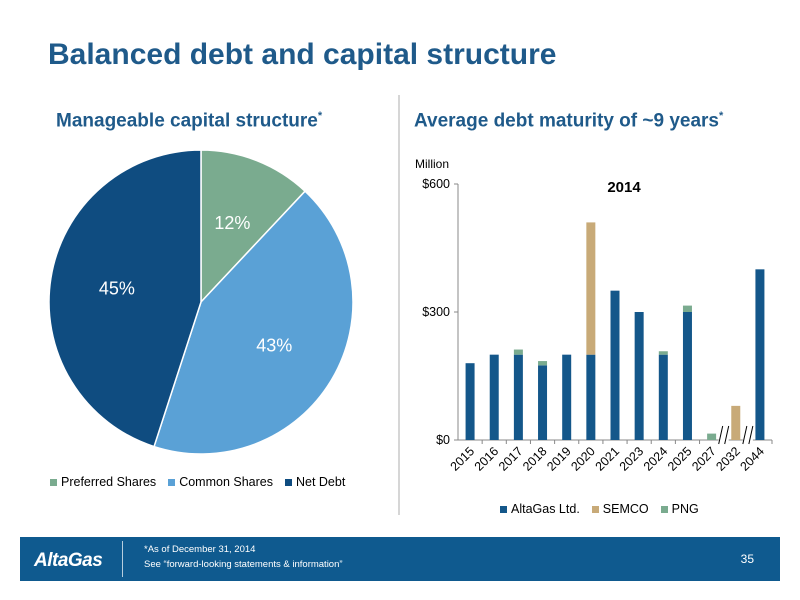 The width and height of the screenshot is (800, 600). What do you see at coordinates (432, 164) in the screenshot?
I see `y-axis-label: Million` at bounding box center [432, 164].